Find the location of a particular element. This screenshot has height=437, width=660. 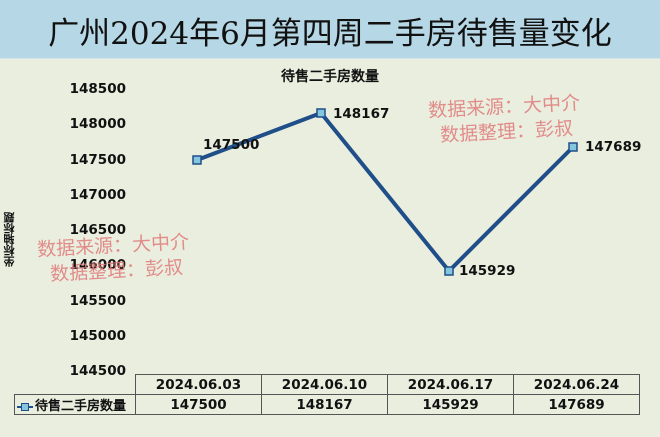

y-tick: 148000 is located at coordinates (97, 124).